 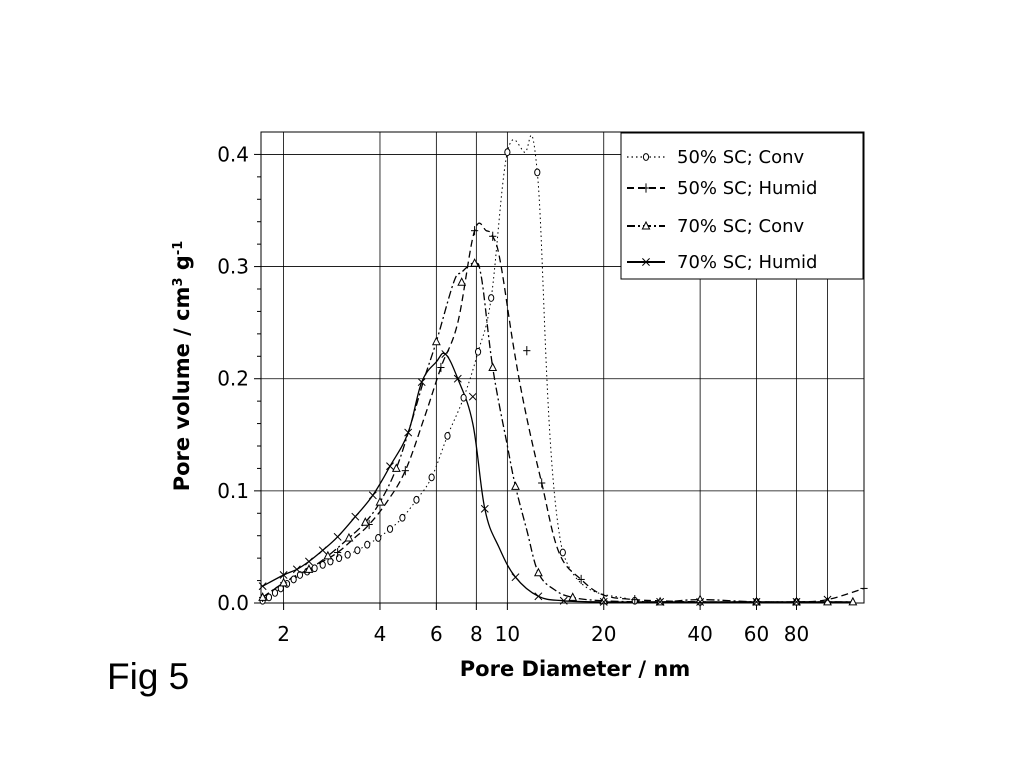 What do you see at coordinates (476, 634) in the screenshot?
I see `x-tick-label: 8` at bounding box center [476, 634].